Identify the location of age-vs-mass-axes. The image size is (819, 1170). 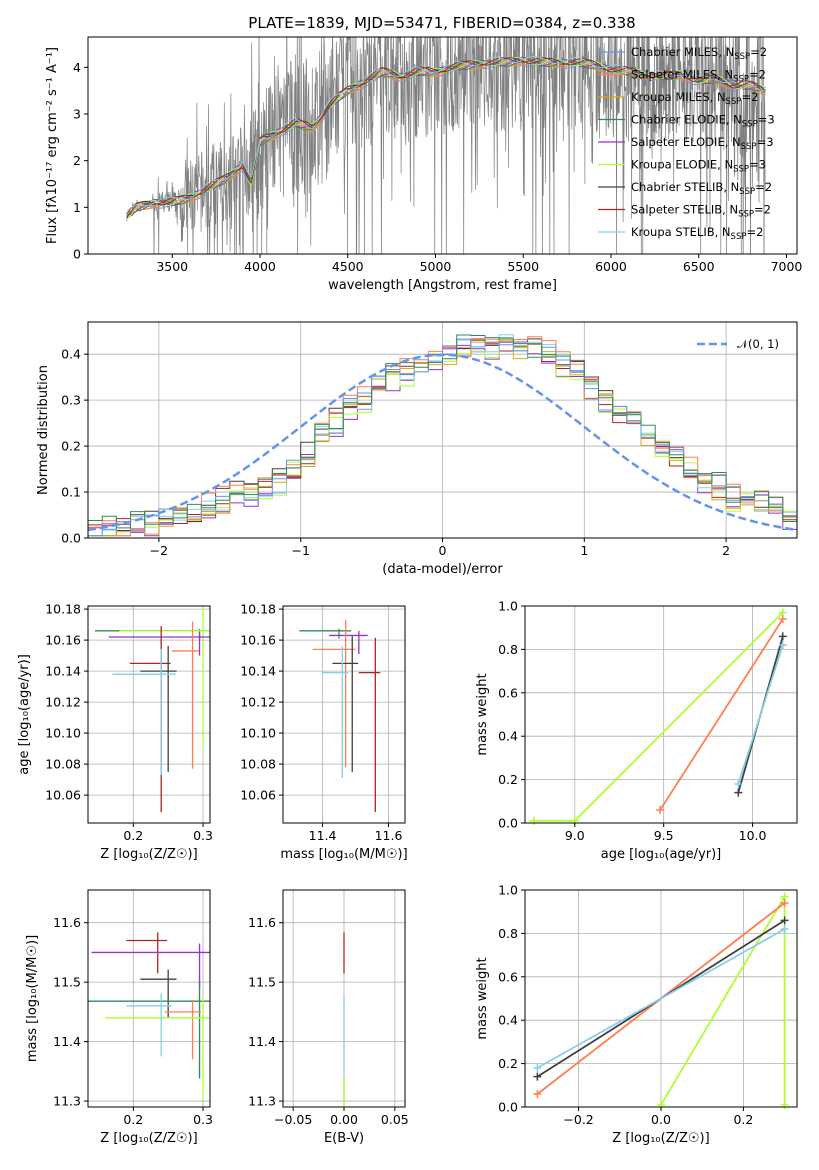
(344, 714).